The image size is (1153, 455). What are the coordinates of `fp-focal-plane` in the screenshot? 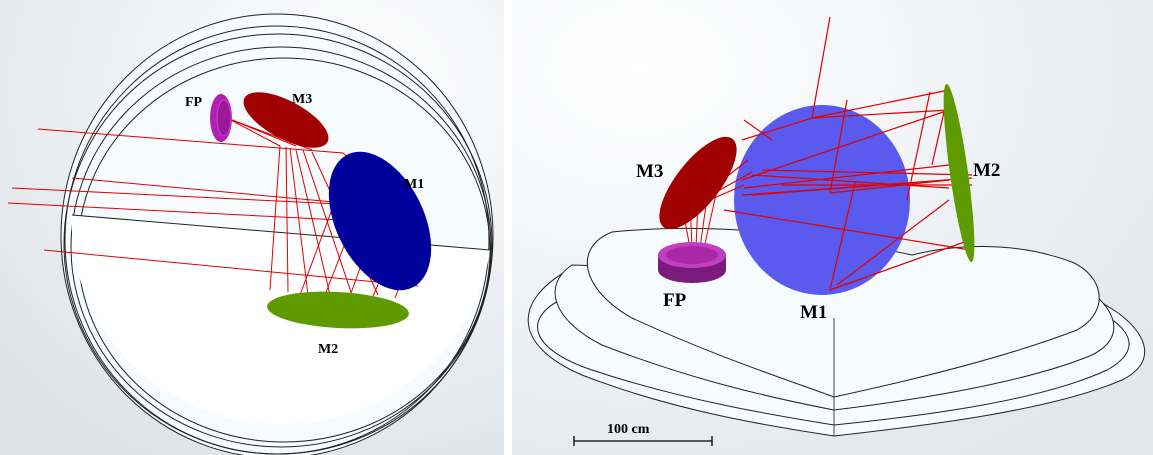 It's located at (692, 262).